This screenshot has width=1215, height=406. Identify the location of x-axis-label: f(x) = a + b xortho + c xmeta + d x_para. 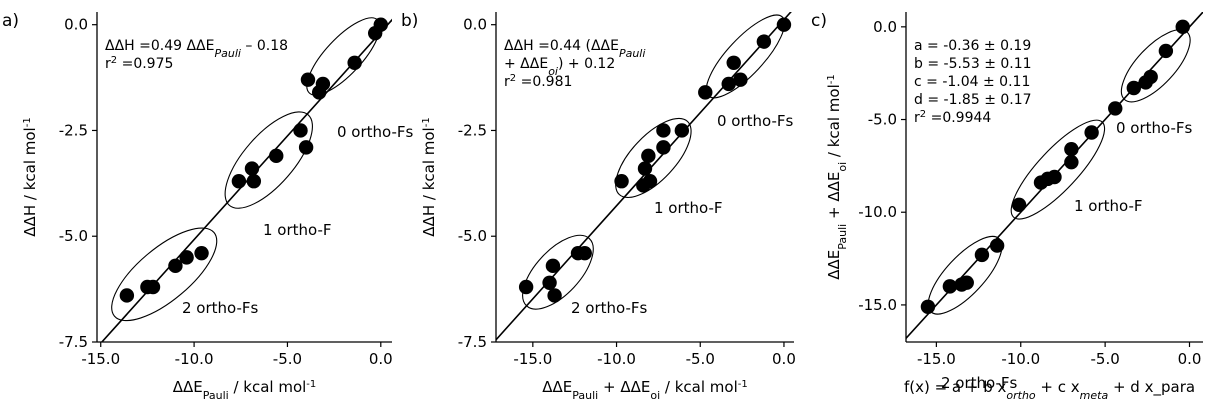
(1049, 390).